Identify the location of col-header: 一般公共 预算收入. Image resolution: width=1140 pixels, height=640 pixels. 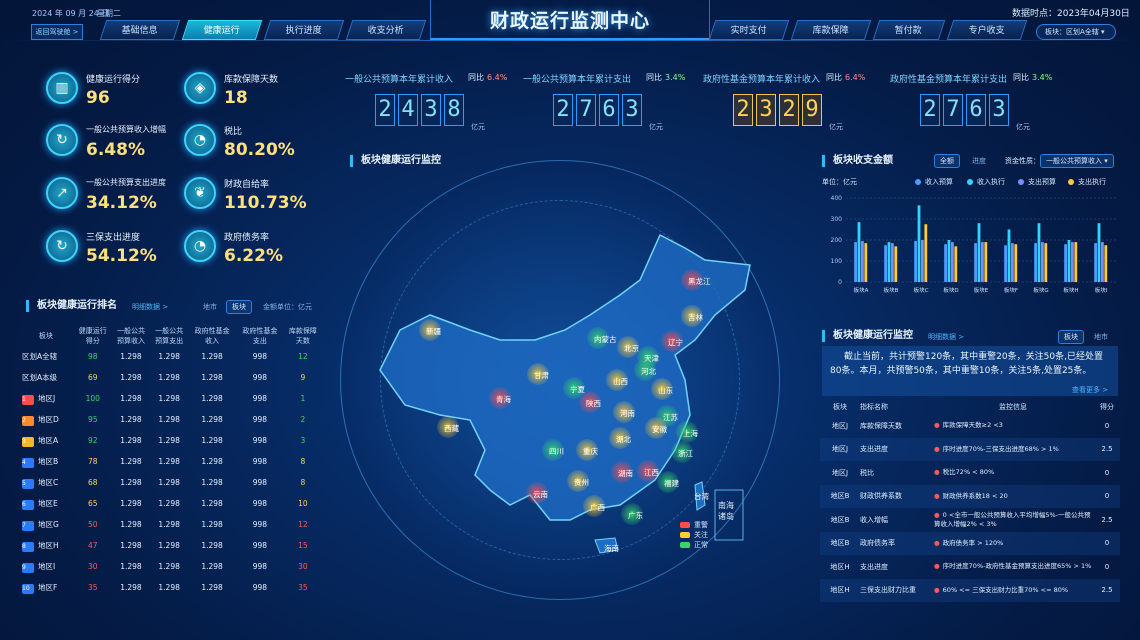
(130, 336).